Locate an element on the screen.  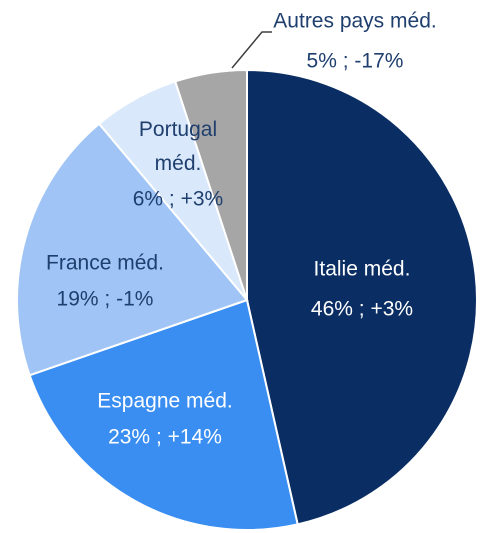
slice-value-label: 5% ; -17% is located at coordinates (355, 61).